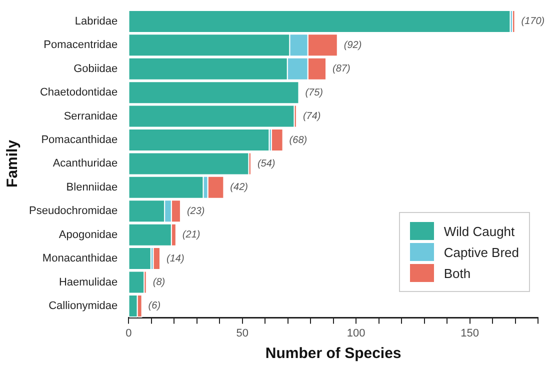  What do you see at coordinates (80, 258) in the screenshot?
I see `y-tick-label: Monacanthidae` at bounding box center [80, 258].